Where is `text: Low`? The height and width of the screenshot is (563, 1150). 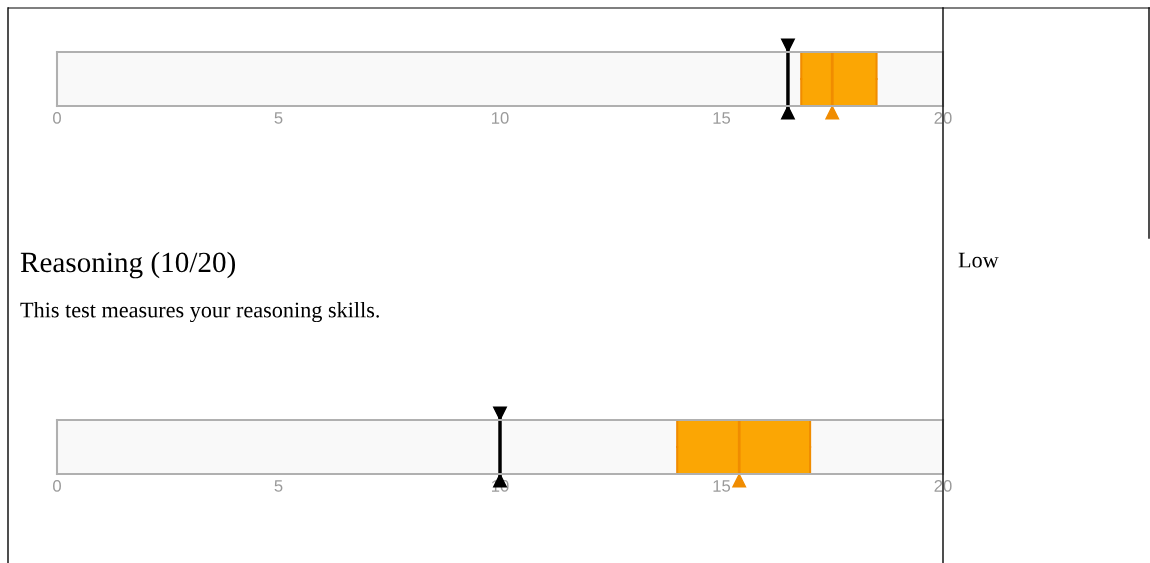 text: Low is located at coordinates (978, 260).